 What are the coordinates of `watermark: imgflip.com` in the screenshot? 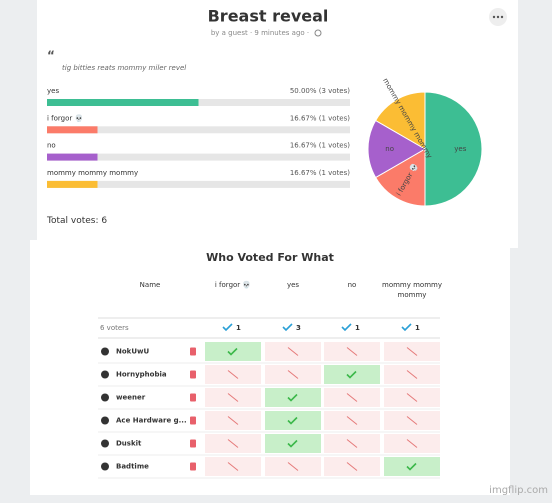 It's located at (518, 490).